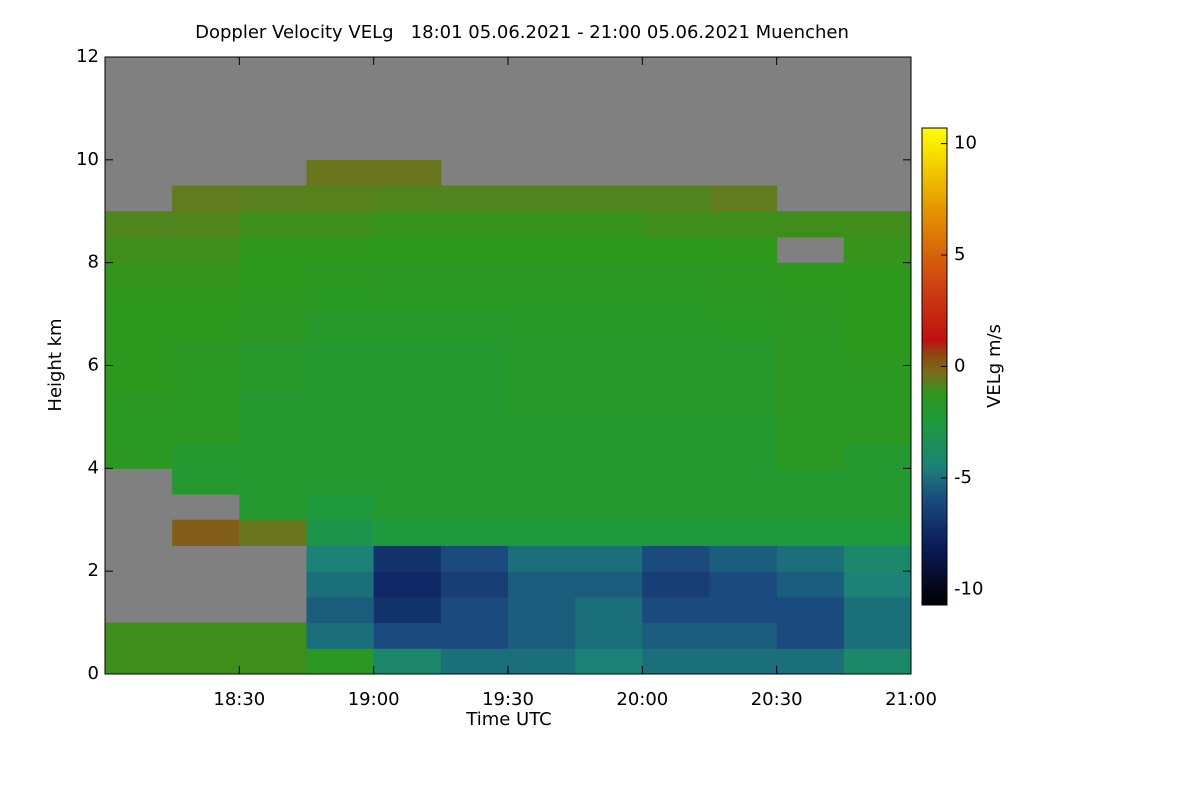  I want to click on y-tick-label: 6, so click(93, 365).